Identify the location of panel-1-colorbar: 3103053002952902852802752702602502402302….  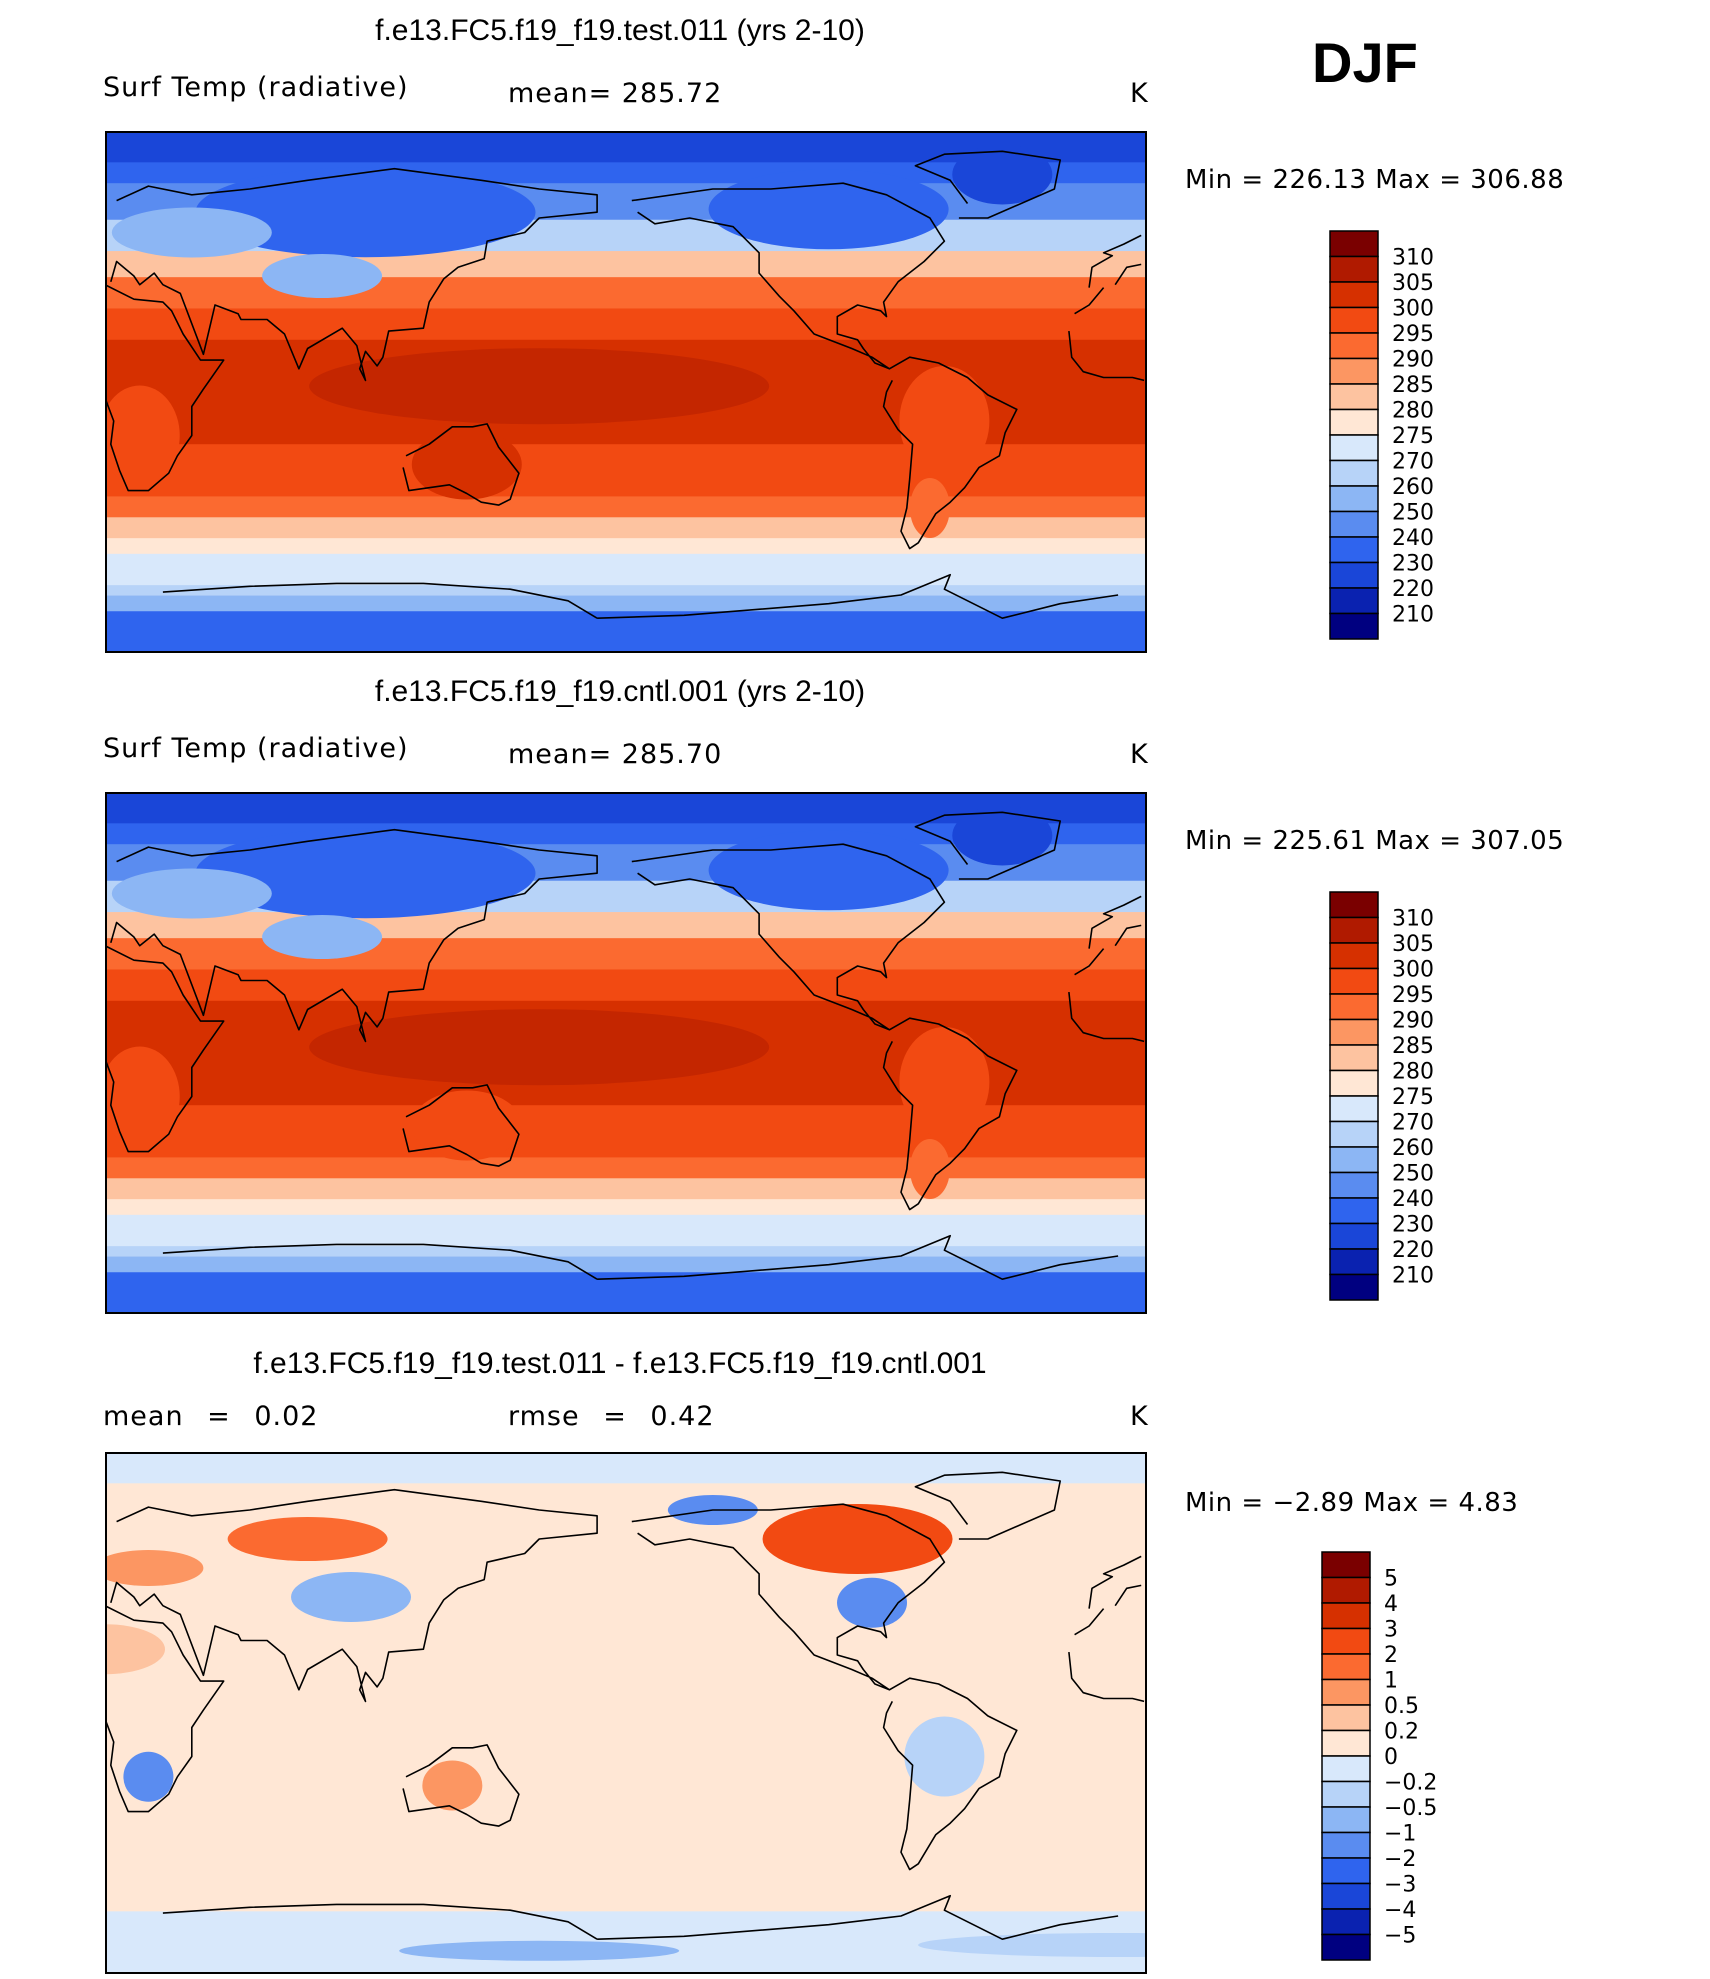
(1381, 435).